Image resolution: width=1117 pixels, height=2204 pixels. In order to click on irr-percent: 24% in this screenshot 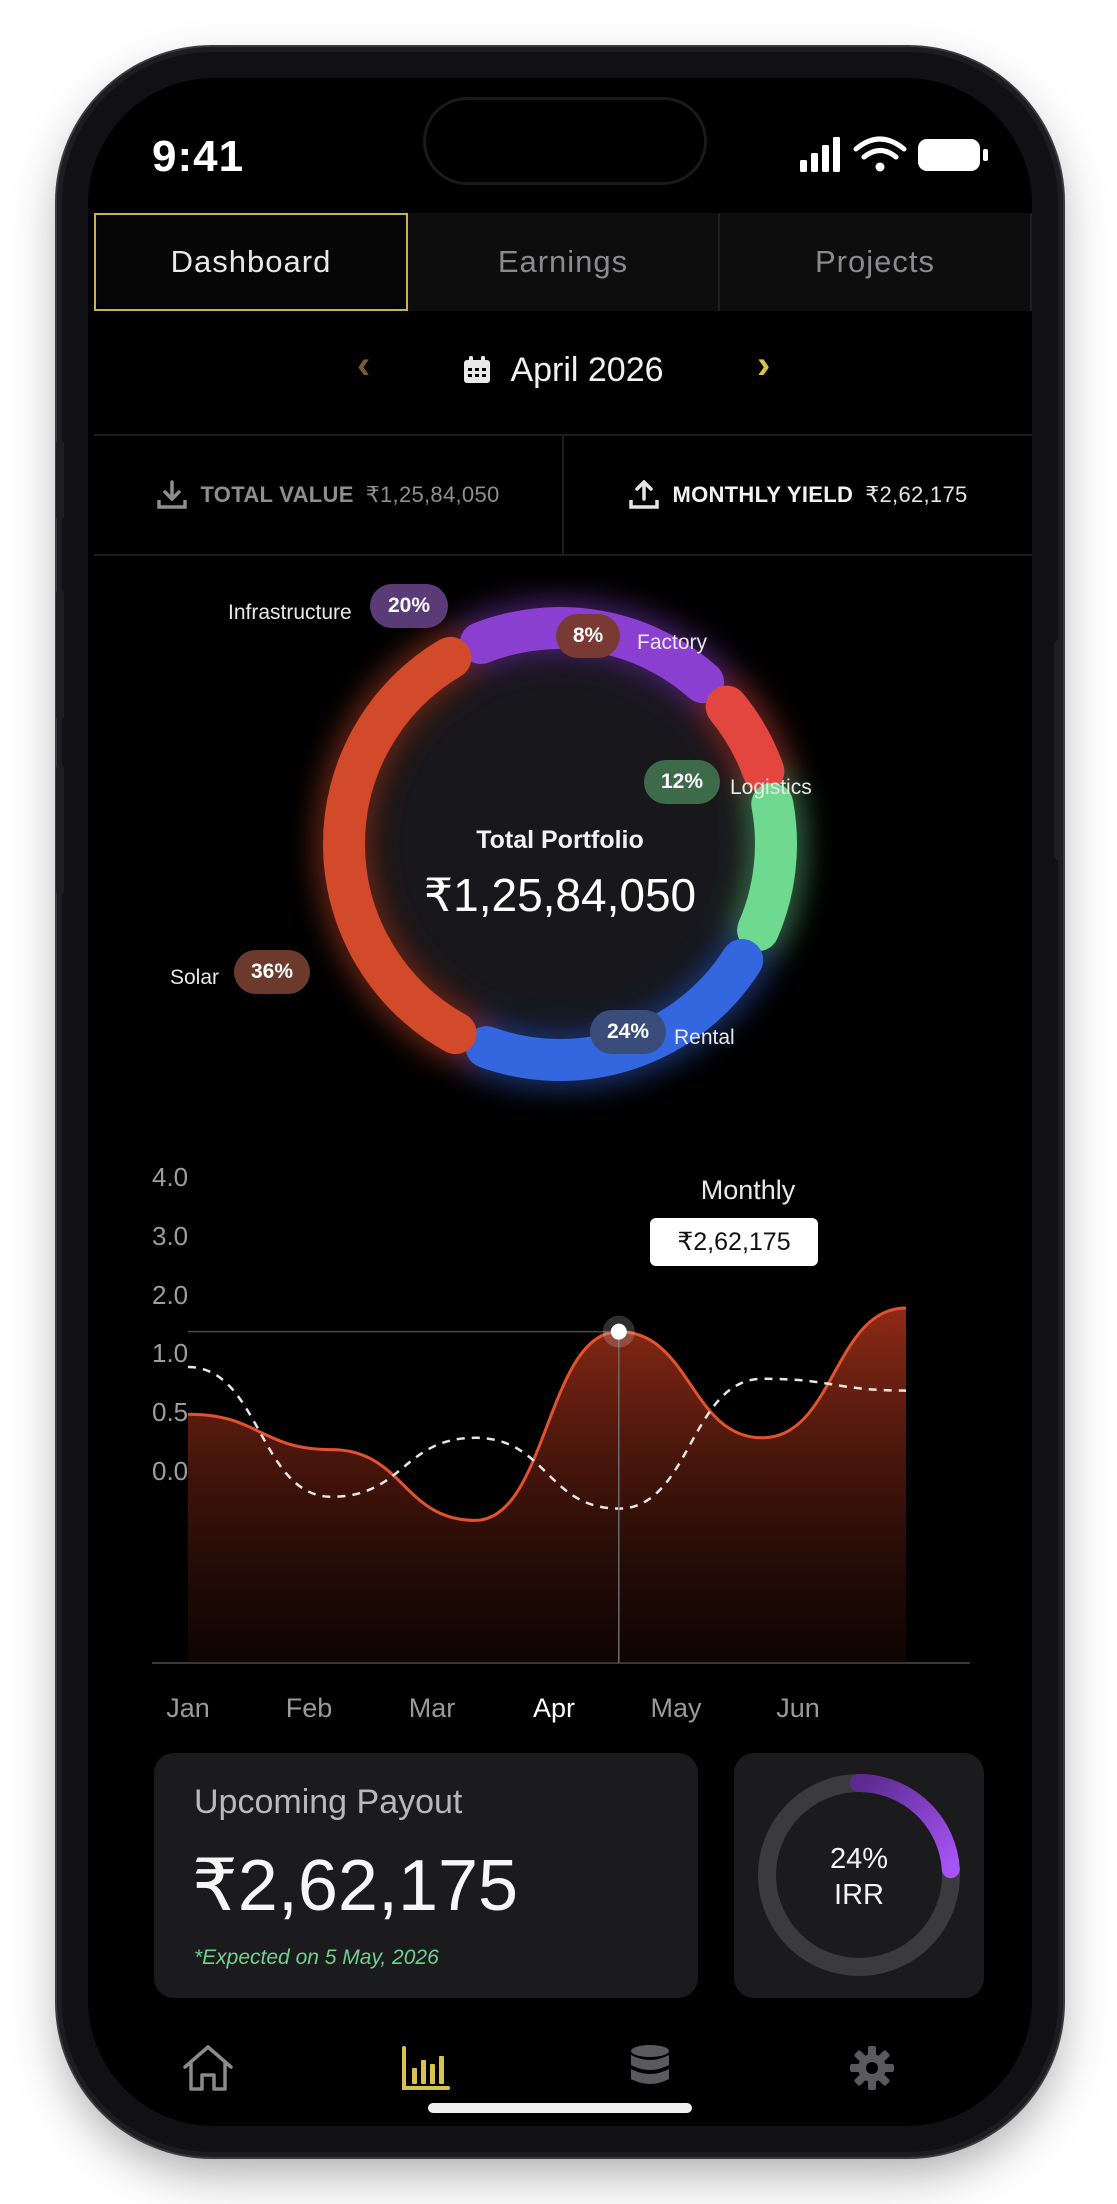, I will do `click(859, 1859)`.